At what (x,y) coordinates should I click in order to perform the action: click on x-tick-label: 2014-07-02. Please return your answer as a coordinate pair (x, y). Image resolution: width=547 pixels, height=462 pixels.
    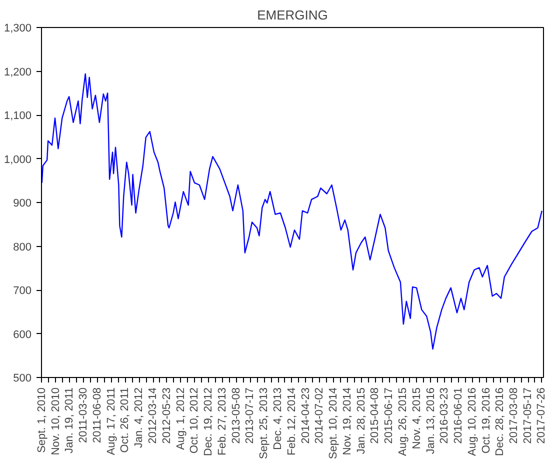
    Looking at the image, I should click on (320, 415).